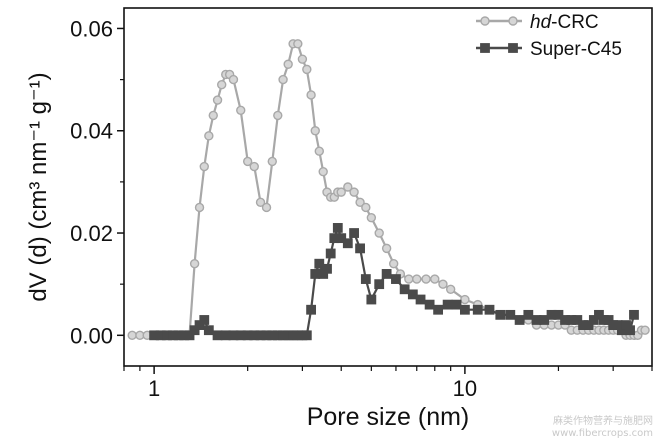  Describe the element at coordinates (576, 49) in the screenshot. I see `legend-label: Super-C45` at that location.